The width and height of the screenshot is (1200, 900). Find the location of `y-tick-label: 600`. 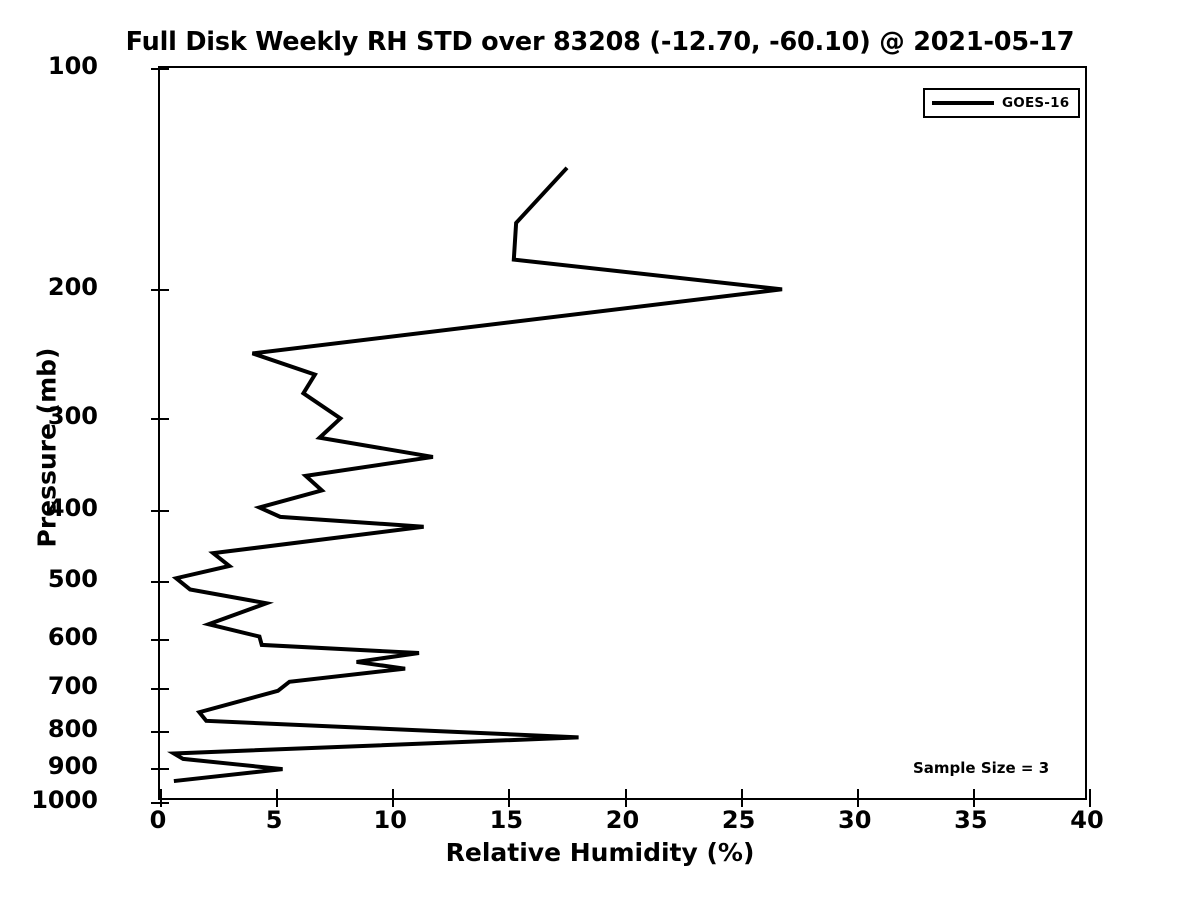

y-tick-label: 600 is located at coordinates (72, 637).